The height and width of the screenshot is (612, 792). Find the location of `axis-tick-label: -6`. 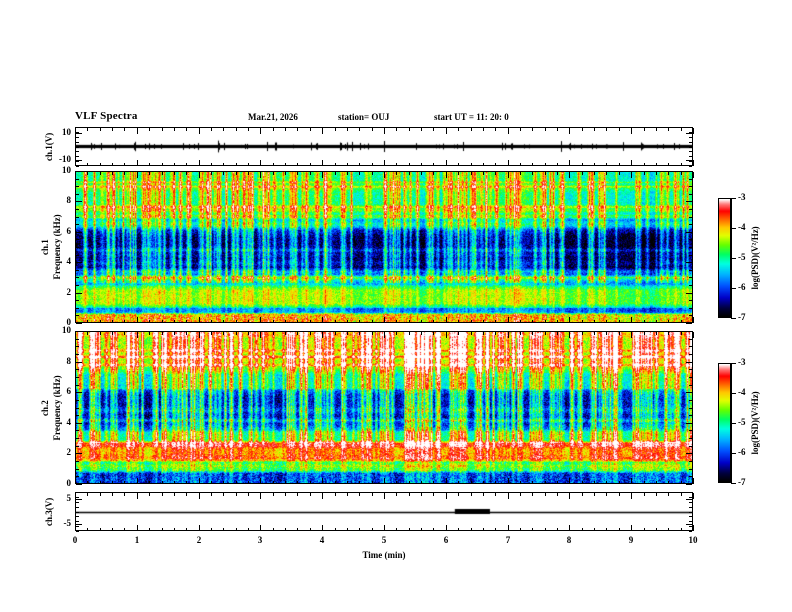

axis-tick-label: -6 is located at coordinates (742, 452).